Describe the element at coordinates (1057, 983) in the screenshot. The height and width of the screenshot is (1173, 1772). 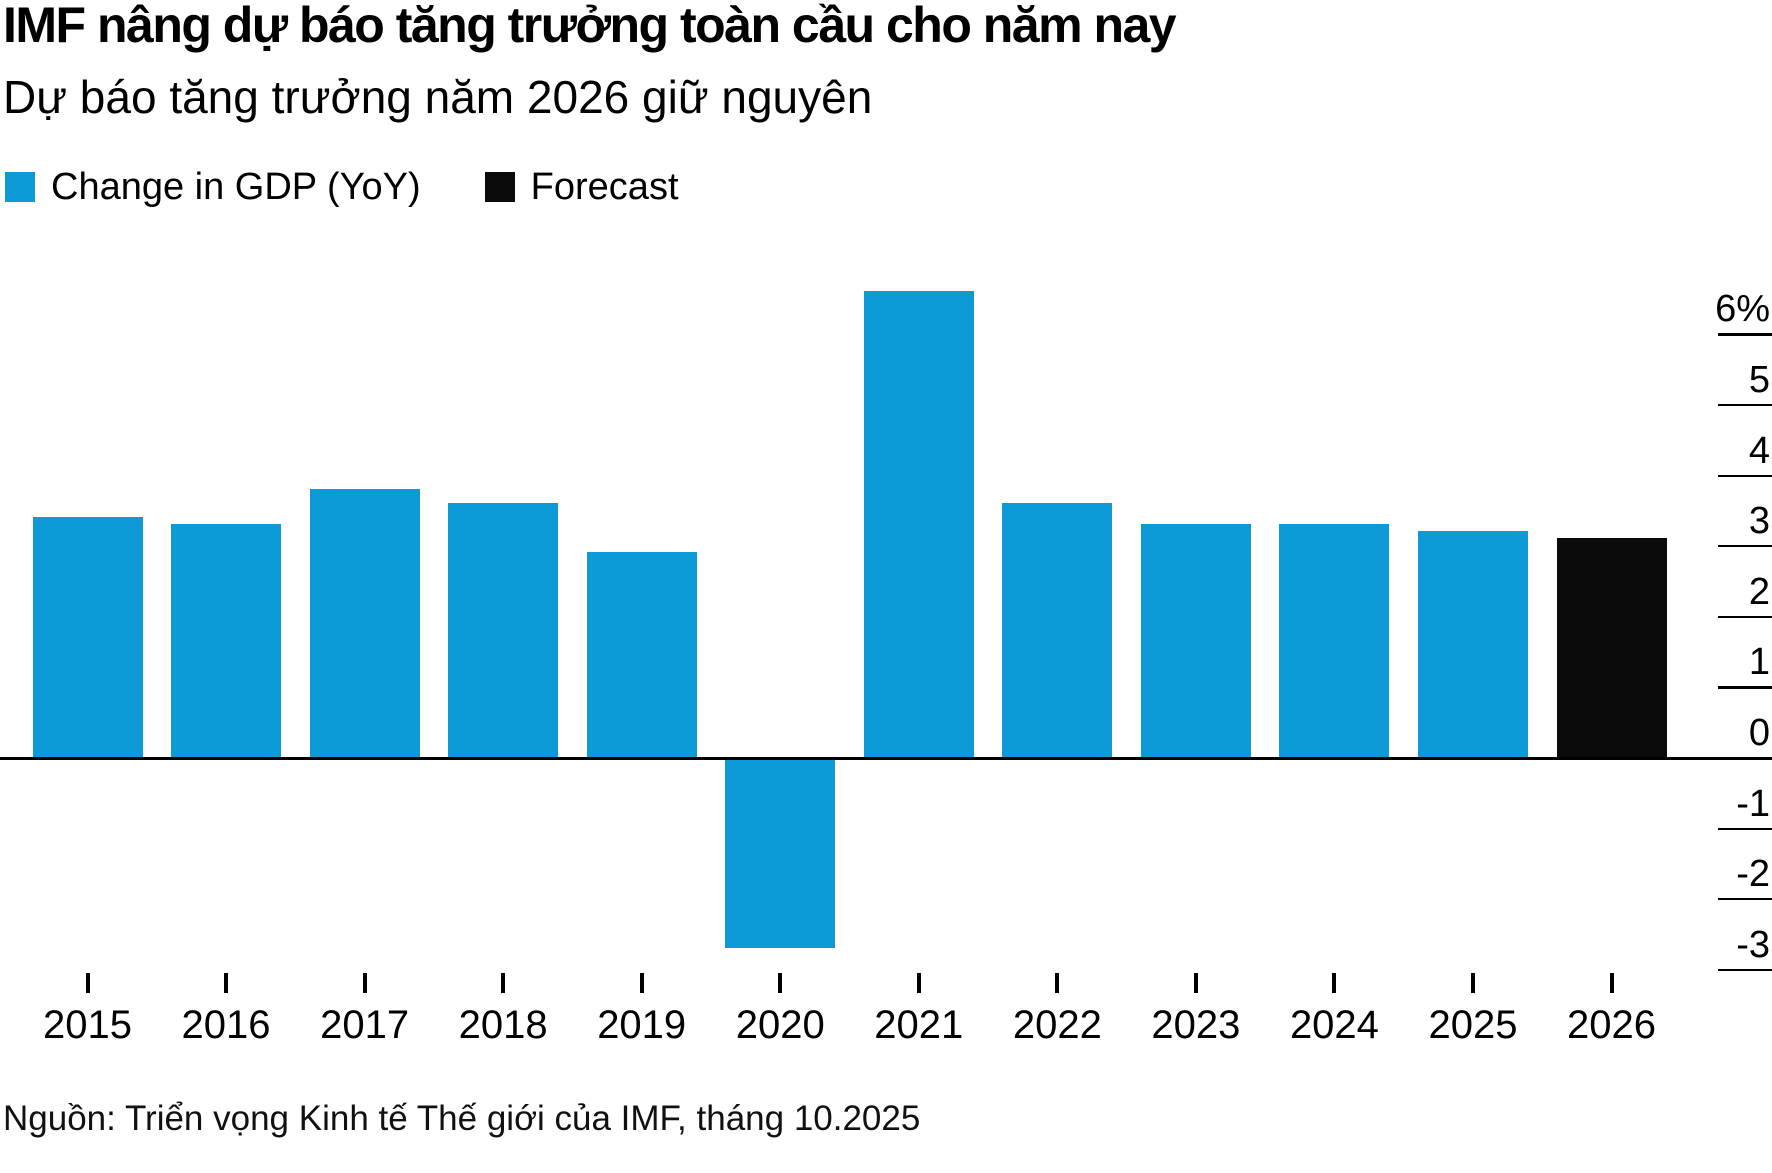
I see `x-tick-2022` at that location.